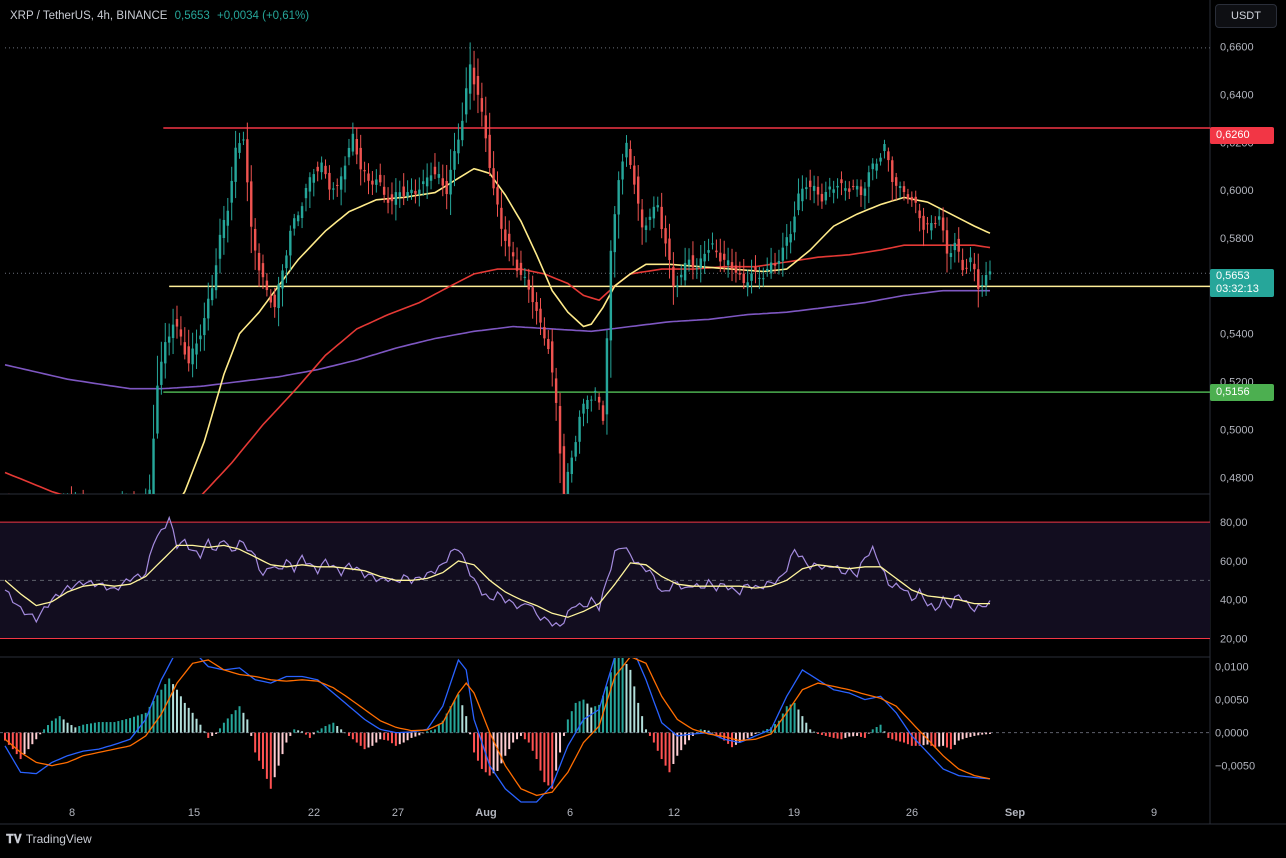 The image size is (1286, 858). I want to click on time-tick-label: 8, so click(72, 813).